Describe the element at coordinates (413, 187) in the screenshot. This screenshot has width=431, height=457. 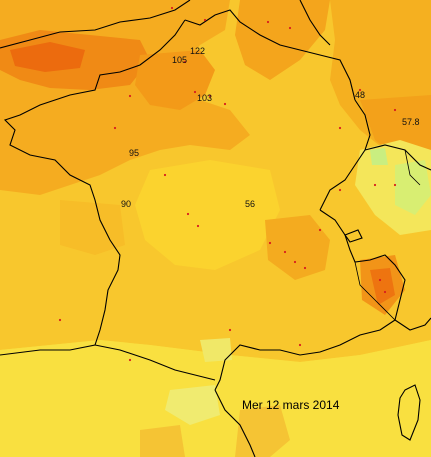
I see `lowest-zone-switzerland` at that location.